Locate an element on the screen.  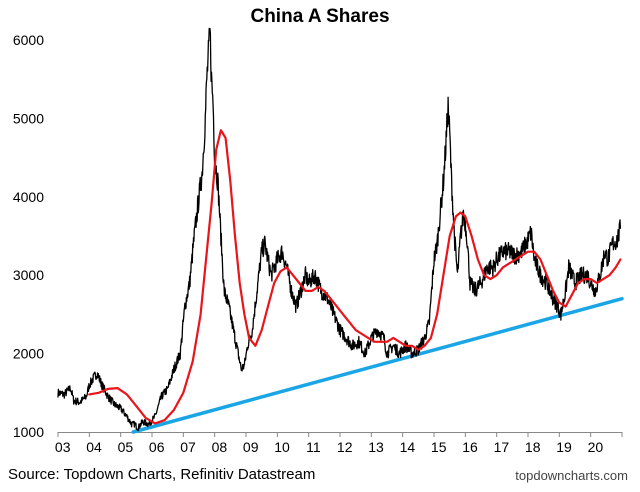
x-tick-label: 04 is located at coordinates (94, 447).